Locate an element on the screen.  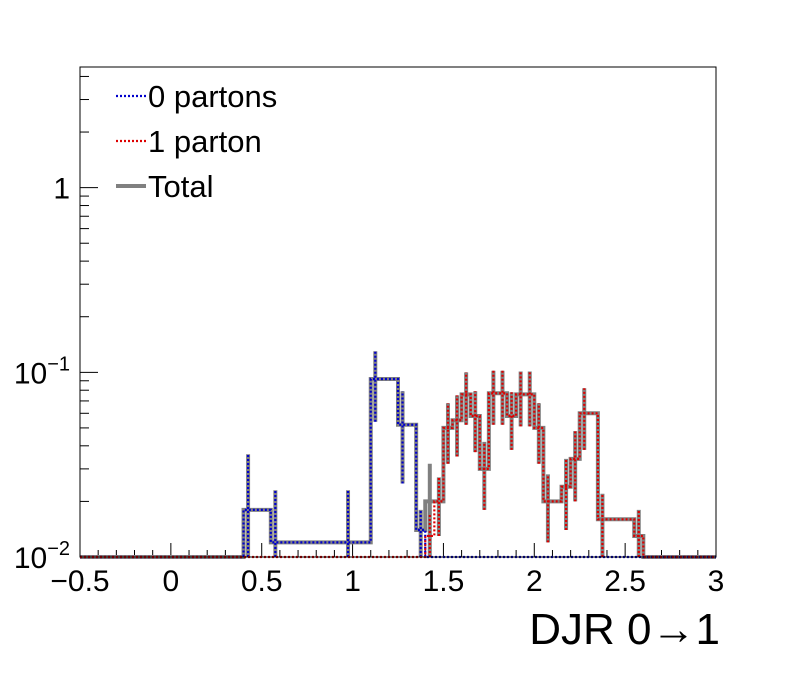
y-tick-label: 1 is located at coordinates (61, 189).